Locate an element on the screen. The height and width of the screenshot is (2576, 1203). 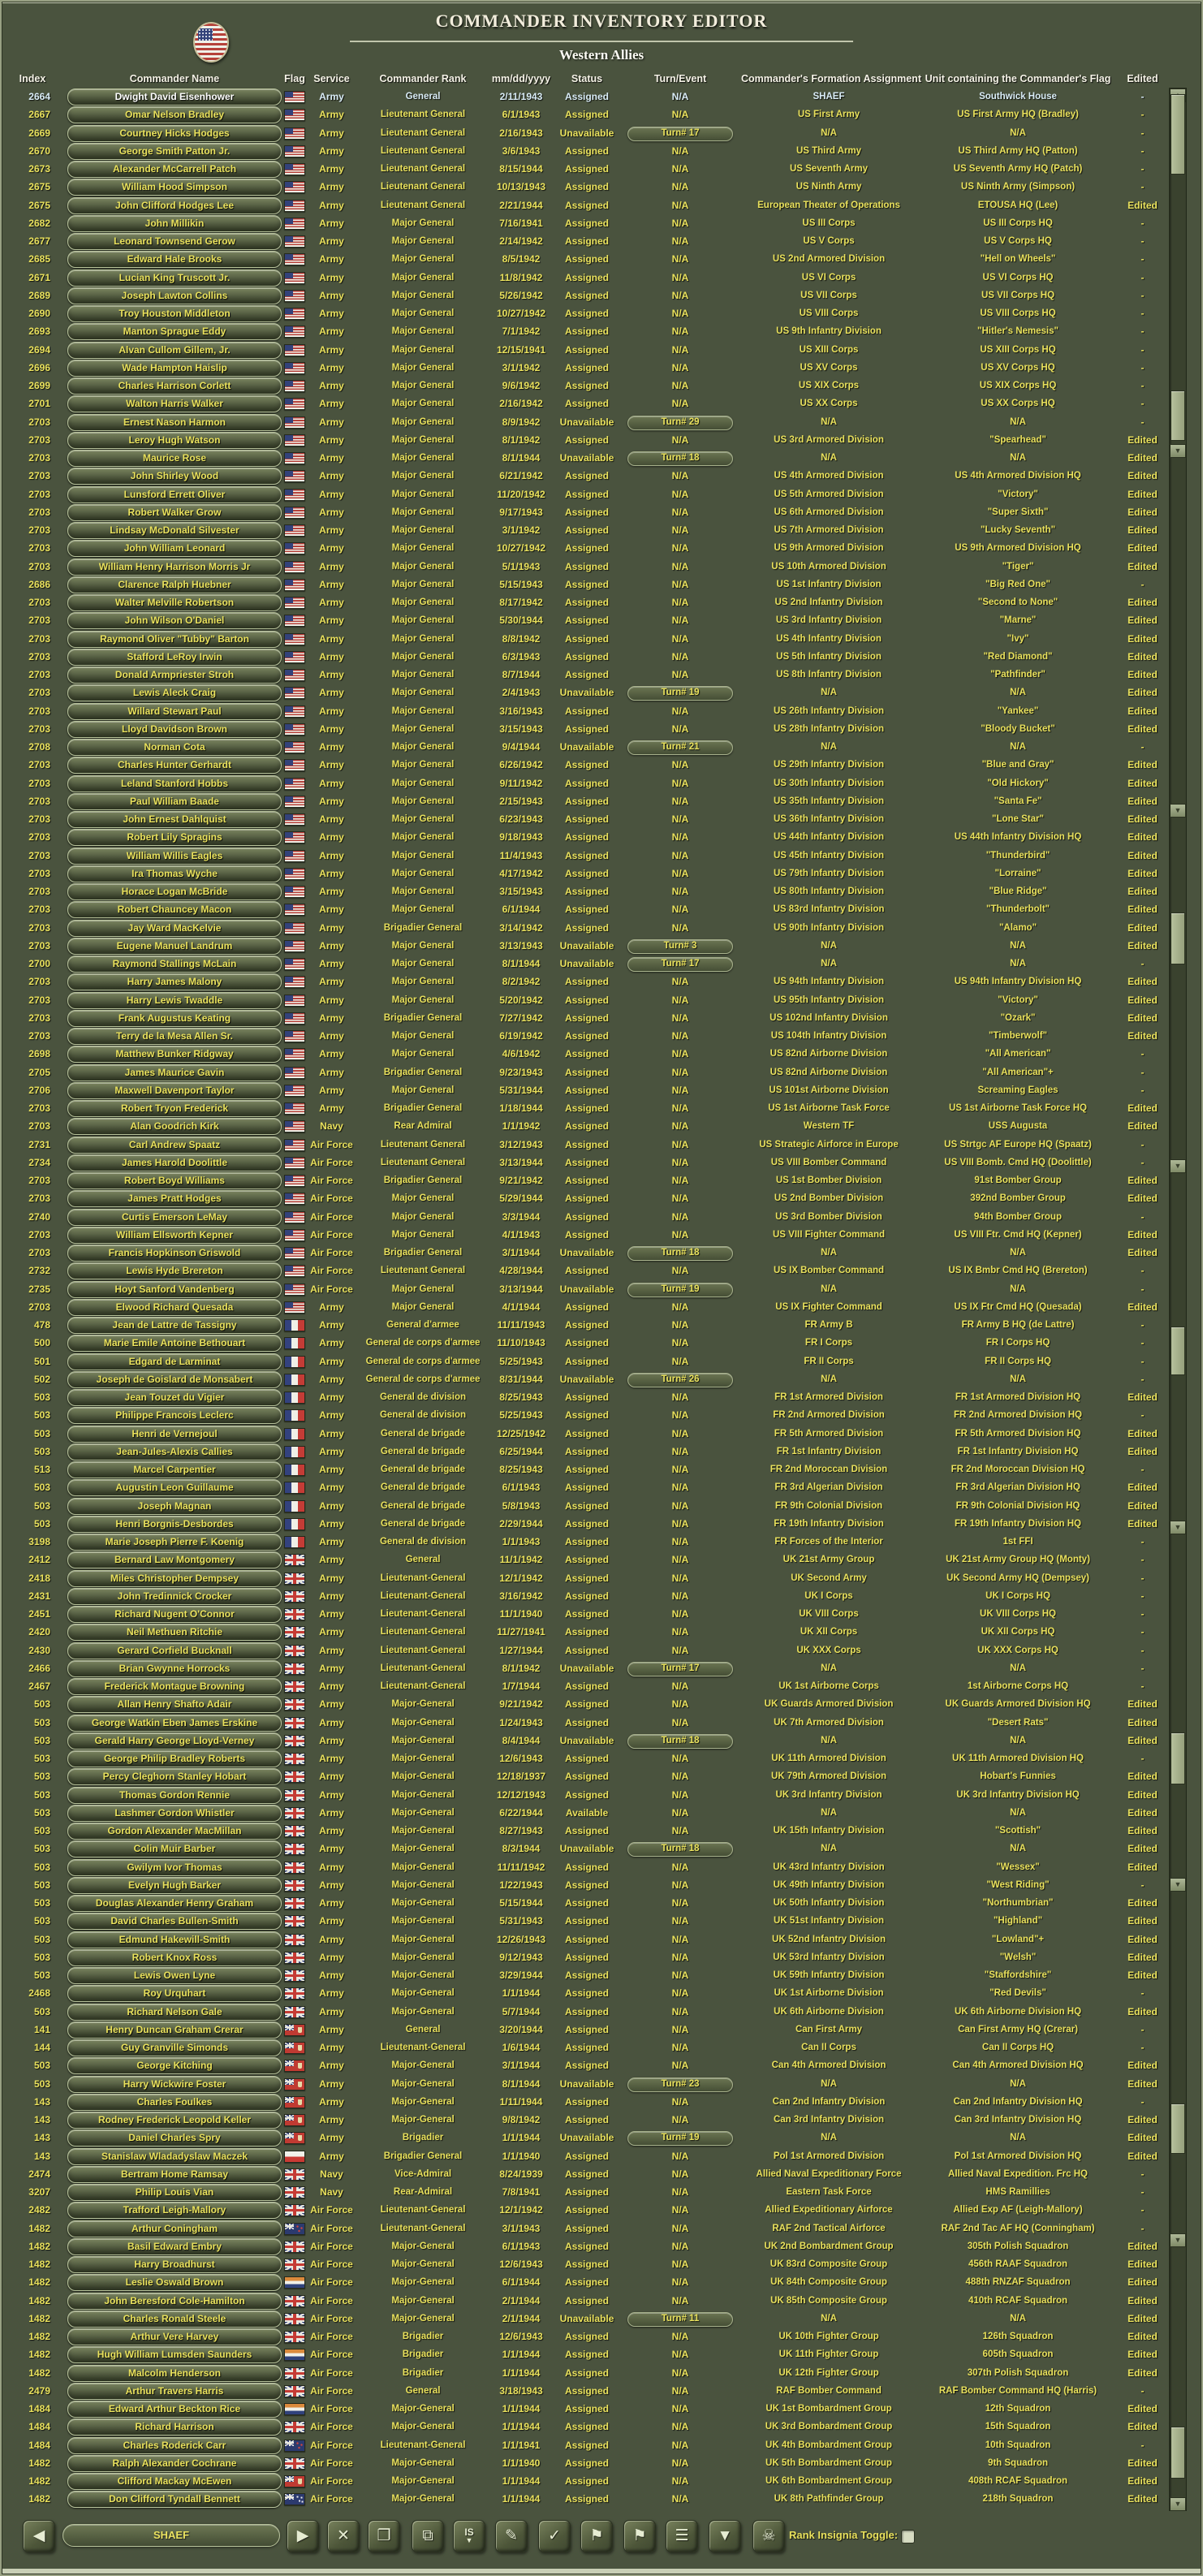
commander-name-button: Wade Hampton Haislip is located at coordinates (175, 368).